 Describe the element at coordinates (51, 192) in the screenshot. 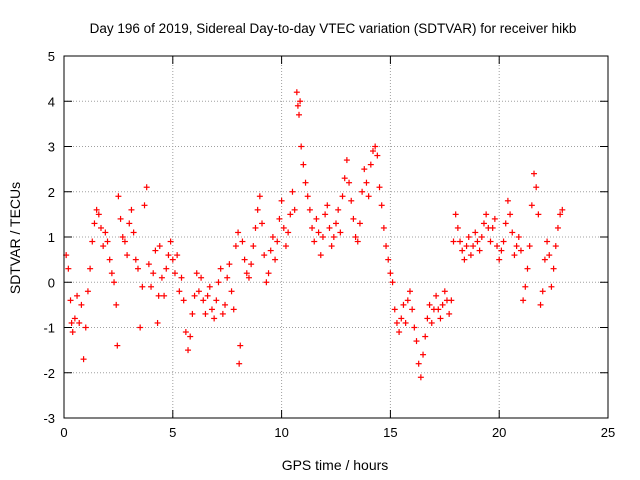

I see `y-tick-label: 2` at that location.